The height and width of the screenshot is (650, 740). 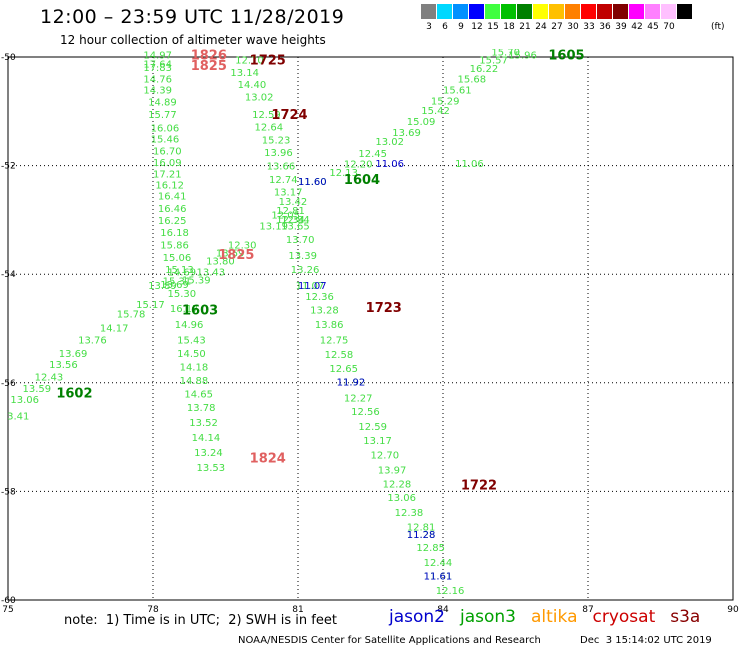 I want to click on color-scale-cell: 3, so click(x=429, y=18).